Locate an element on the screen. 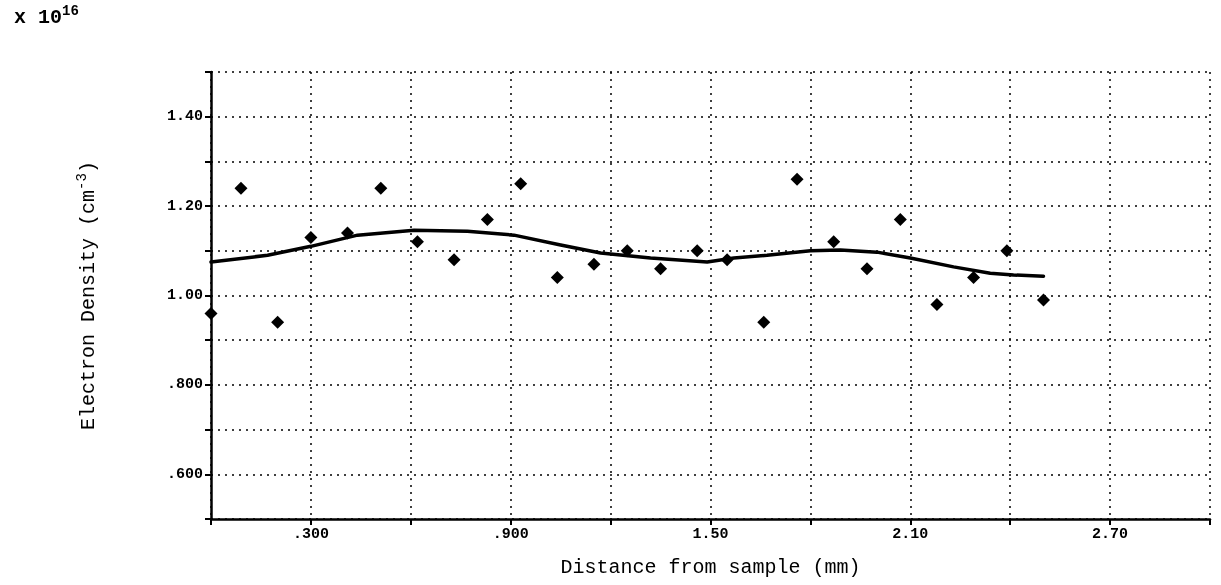  x-tick-label: 1.50 is located at coordinates (710, 534).